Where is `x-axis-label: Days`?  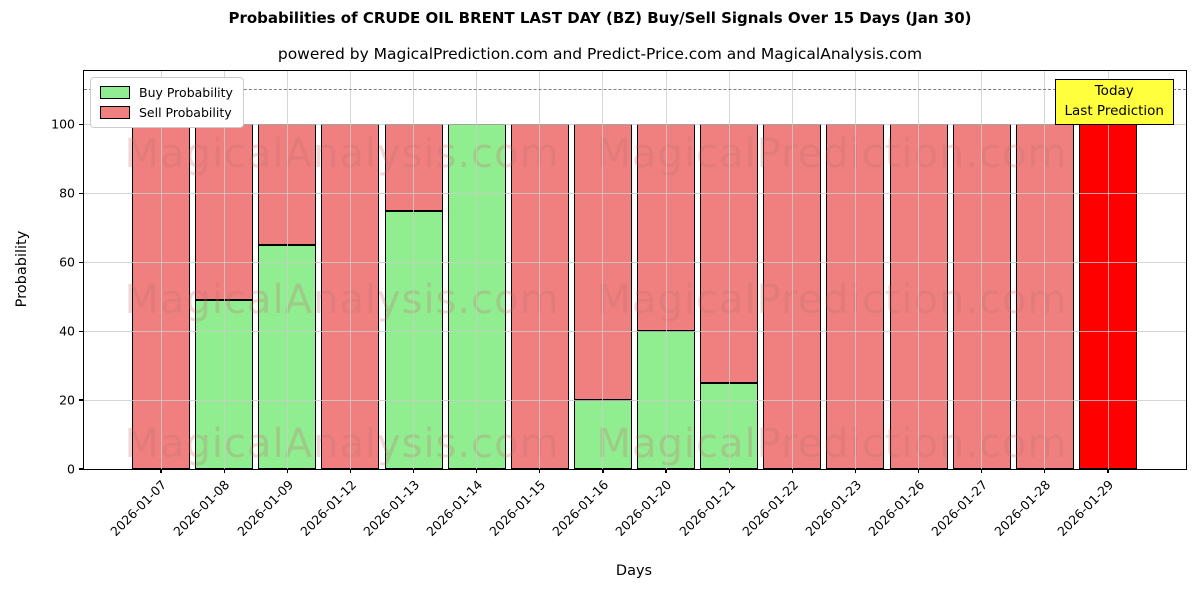 x-axis-label: Days is located at coordinates (634, 571).